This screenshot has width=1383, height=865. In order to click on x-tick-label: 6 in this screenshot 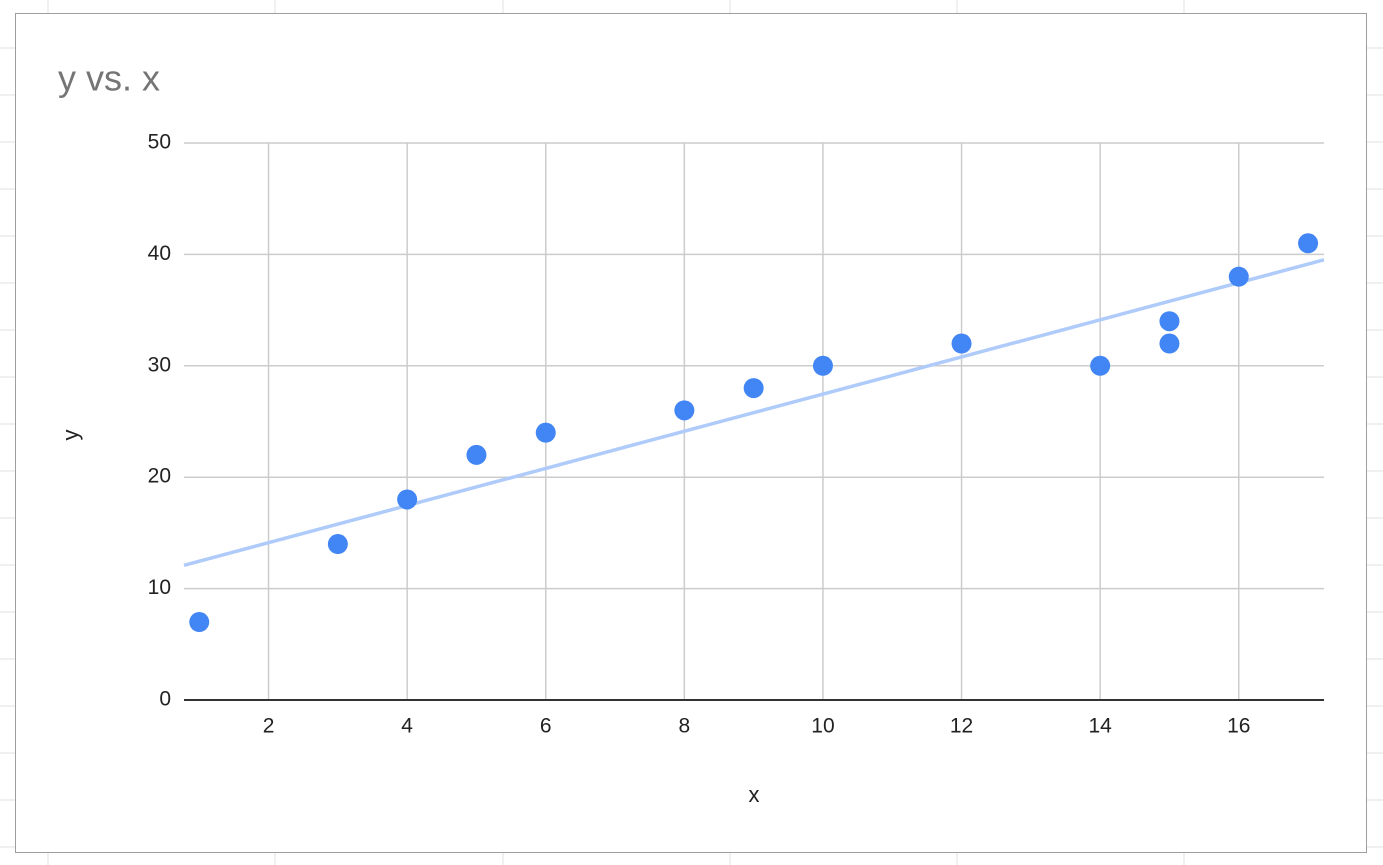, I will do `click(546, 726)`.